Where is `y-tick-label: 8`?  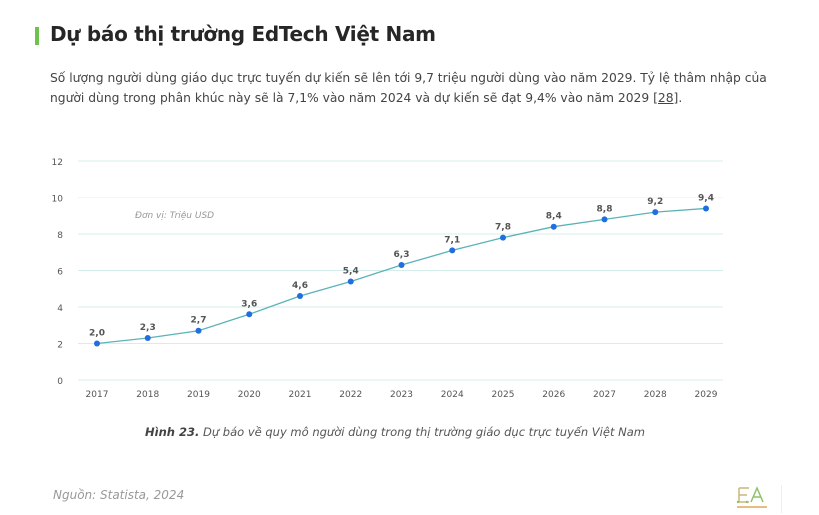
y-tick-label: 8 is located at coordinates (60, 236).